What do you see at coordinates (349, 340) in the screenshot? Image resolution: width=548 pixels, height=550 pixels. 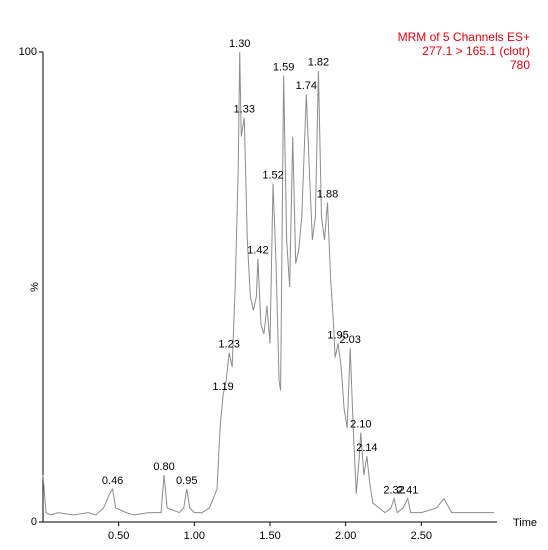 I see `peak-label: 2.03` at bounding box center [349, 340].